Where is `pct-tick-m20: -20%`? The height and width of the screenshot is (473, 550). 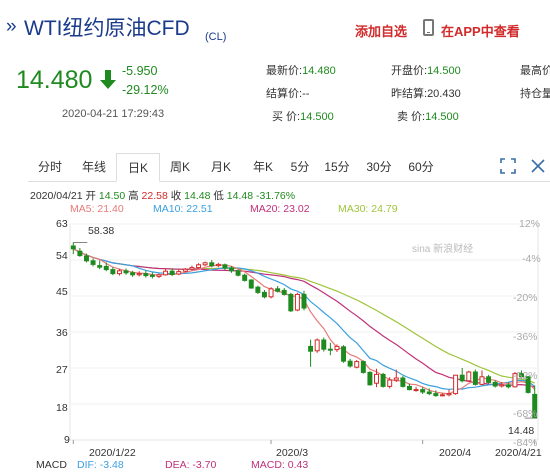
pct-tick-m20: -20% is located at coordinates (525, 298).